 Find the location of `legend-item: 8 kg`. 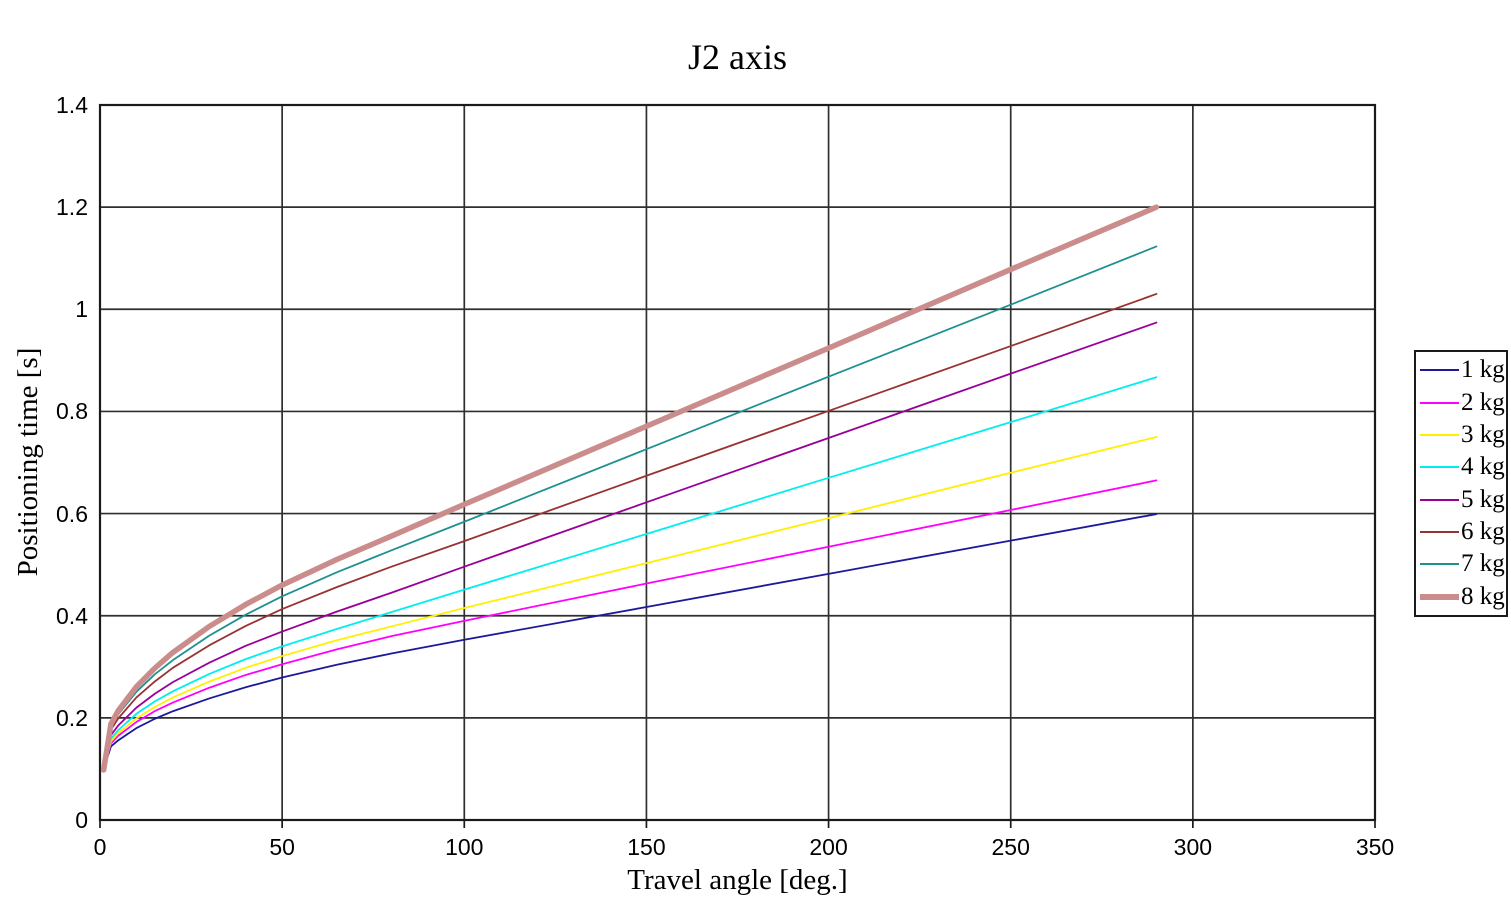

legend-item: 8 kg is located at coordinates (1463, 596).